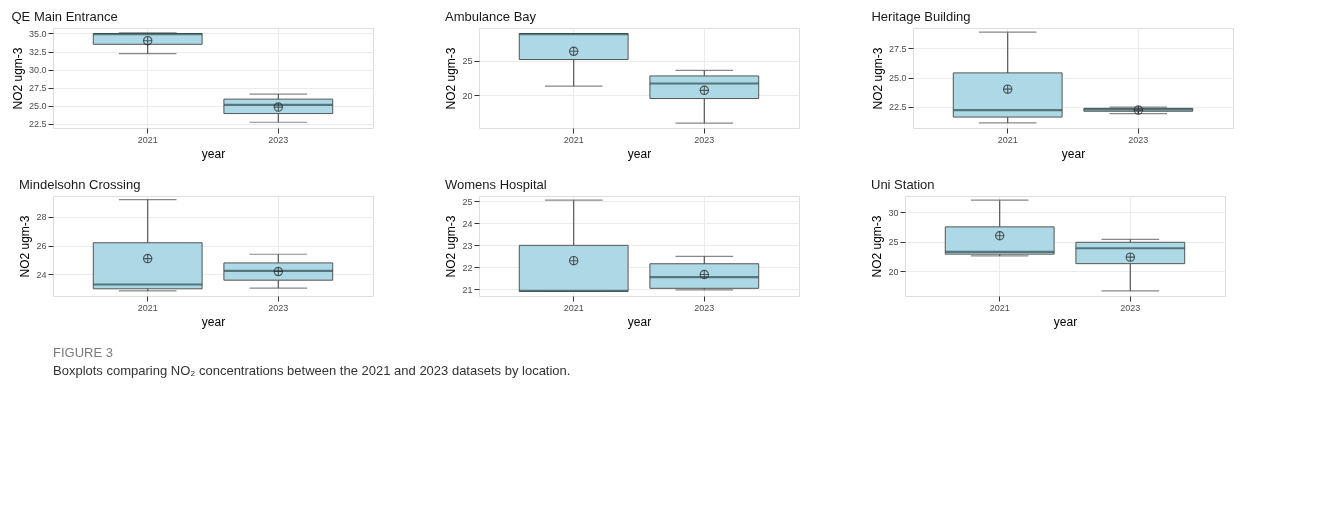 This screenshot has width=1325, height=510. I want to click on y-tick-label: 22, so click(467, 267).